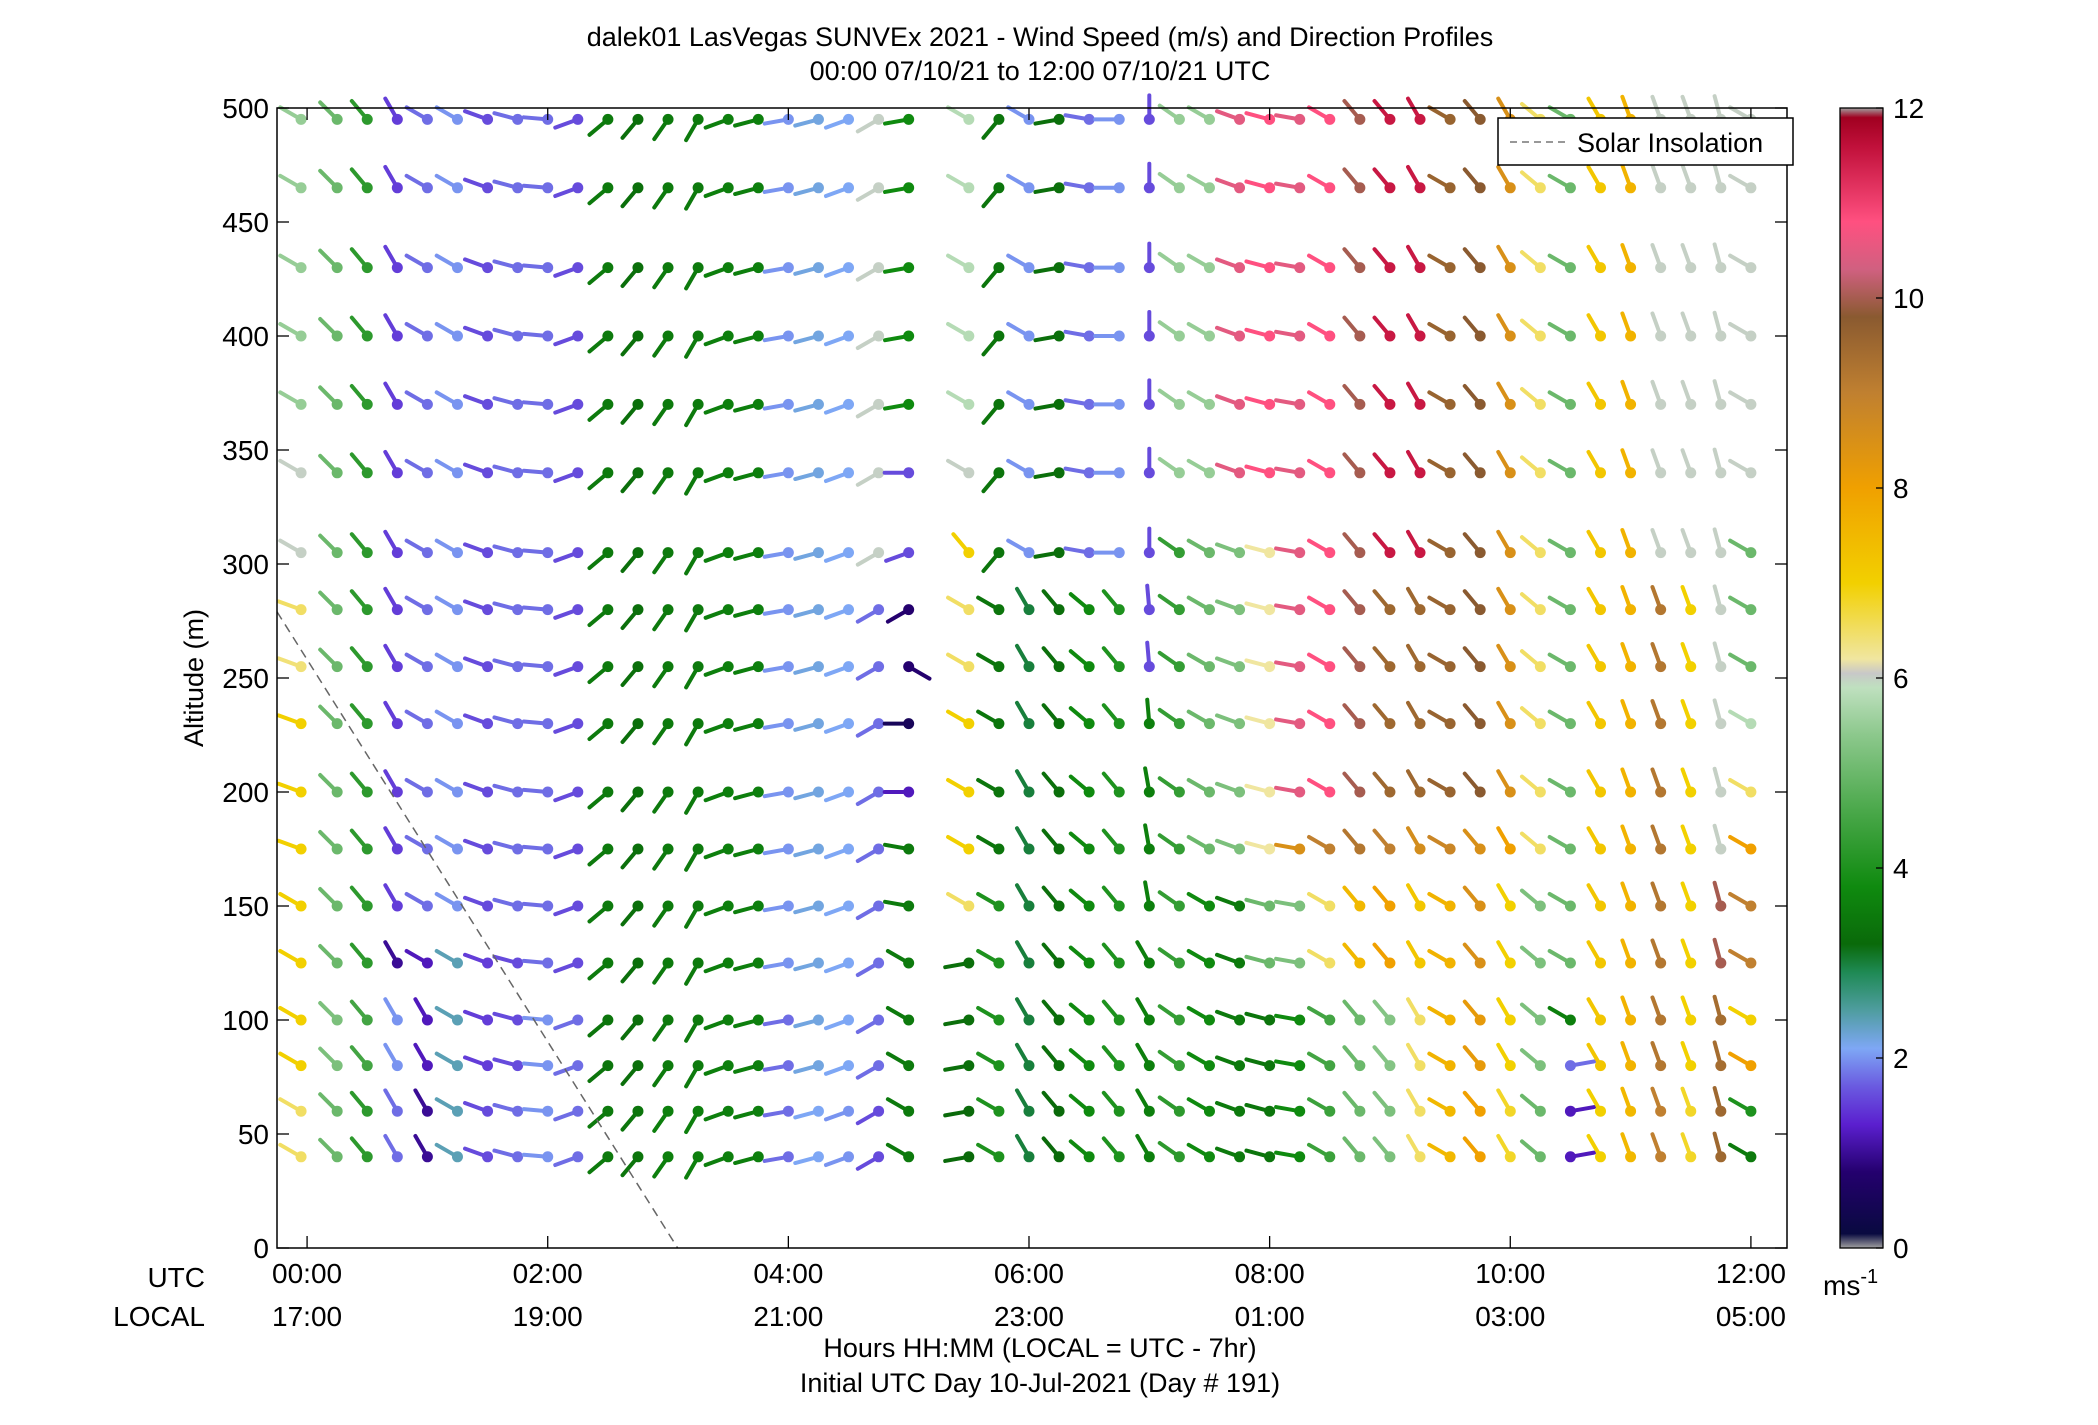 The image size is (2098, 1425). I want to click on colorbar-unit-exponent: -1, so click(1869, 1277).